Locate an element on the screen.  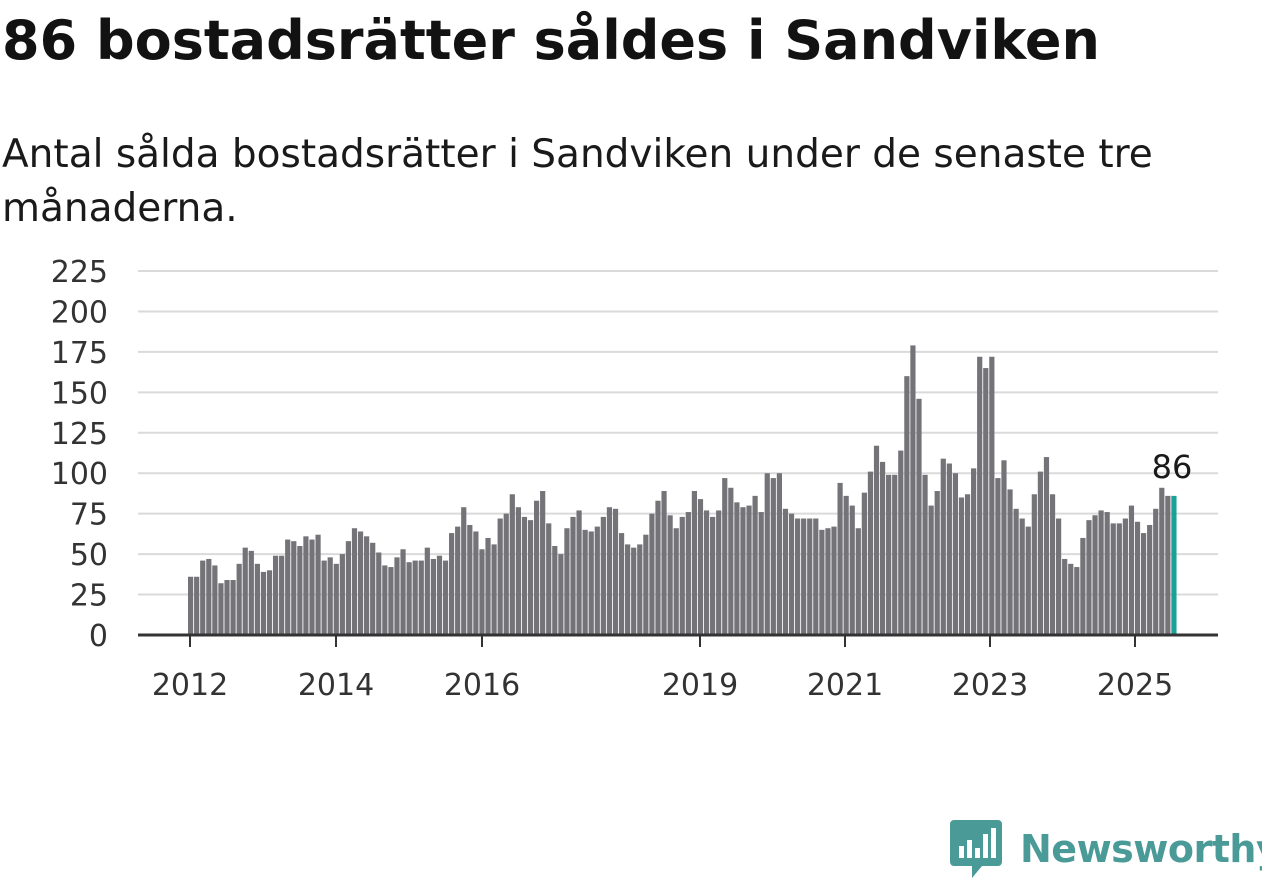
y-tick-label: 125 is located at coordinates (79, 434).